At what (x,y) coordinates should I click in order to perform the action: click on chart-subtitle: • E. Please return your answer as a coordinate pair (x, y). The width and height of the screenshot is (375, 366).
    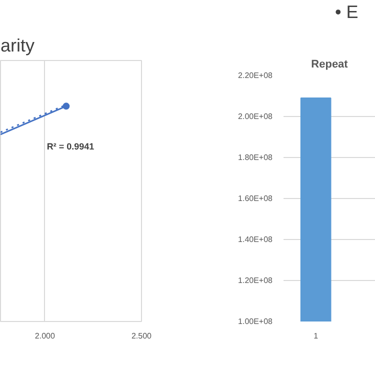
    Looking at the image, I should click on (346, 12).